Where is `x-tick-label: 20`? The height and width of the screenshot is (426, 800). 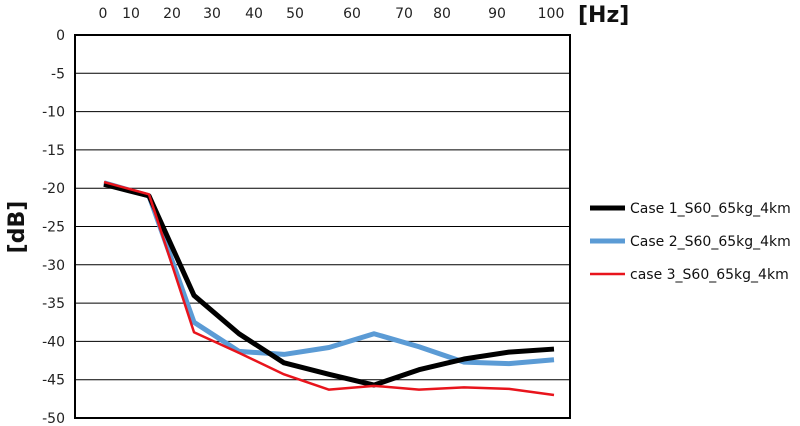 x-tick-label: 20 is located at coordinates (172, 14).